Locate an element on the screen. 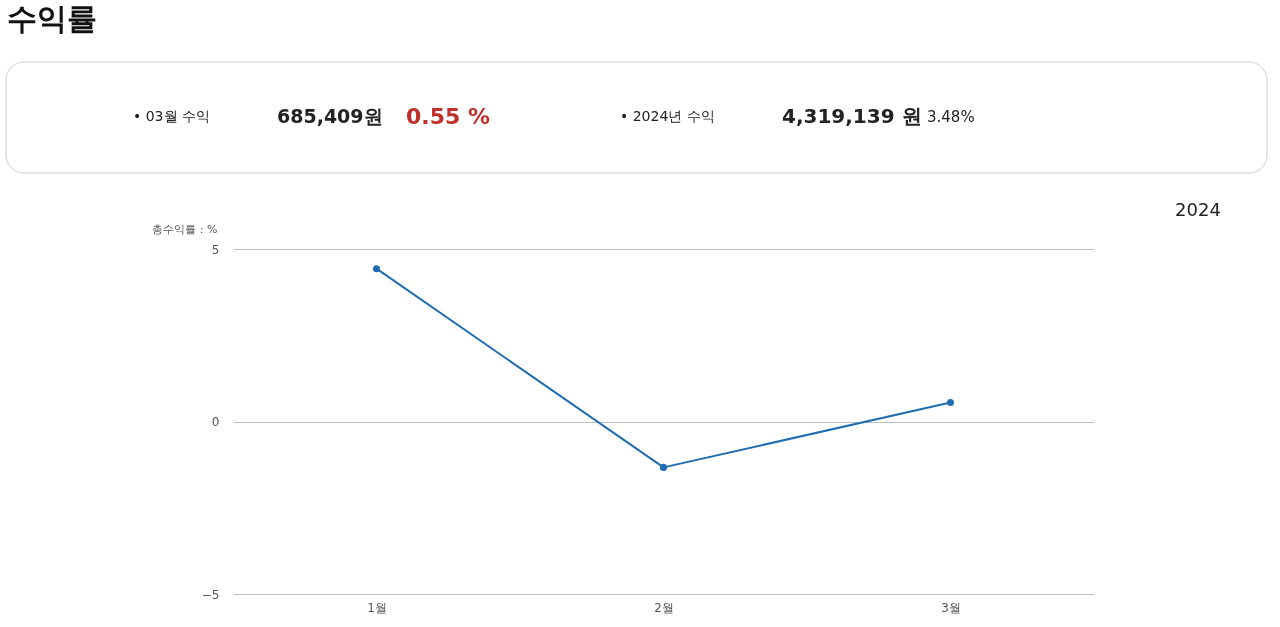  y-tick-label: 5 is located at coordinates (215, 249).